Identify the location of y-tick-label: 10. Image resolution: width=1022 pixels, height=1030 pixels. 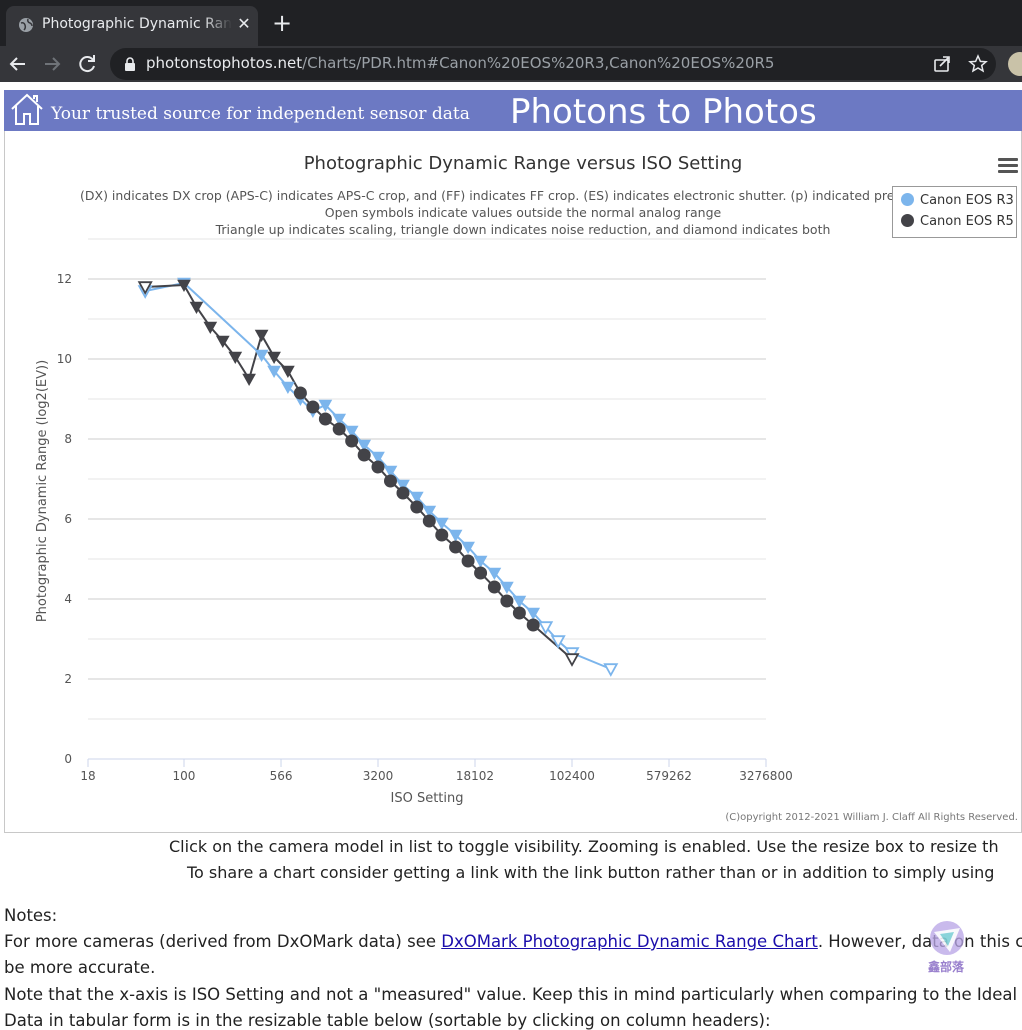
(64, 359).